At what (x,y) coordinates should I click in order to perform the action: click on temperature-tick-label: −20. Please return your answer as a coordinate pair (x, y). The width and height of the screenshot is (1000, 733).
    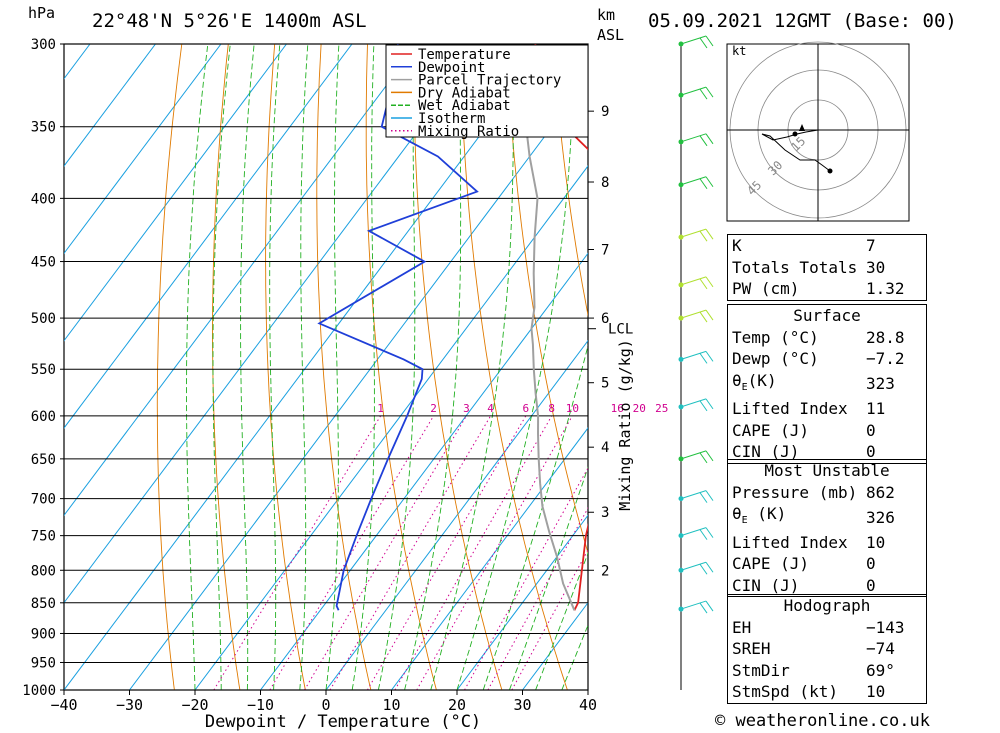
    Looking at the image, I should click on (194, 705).